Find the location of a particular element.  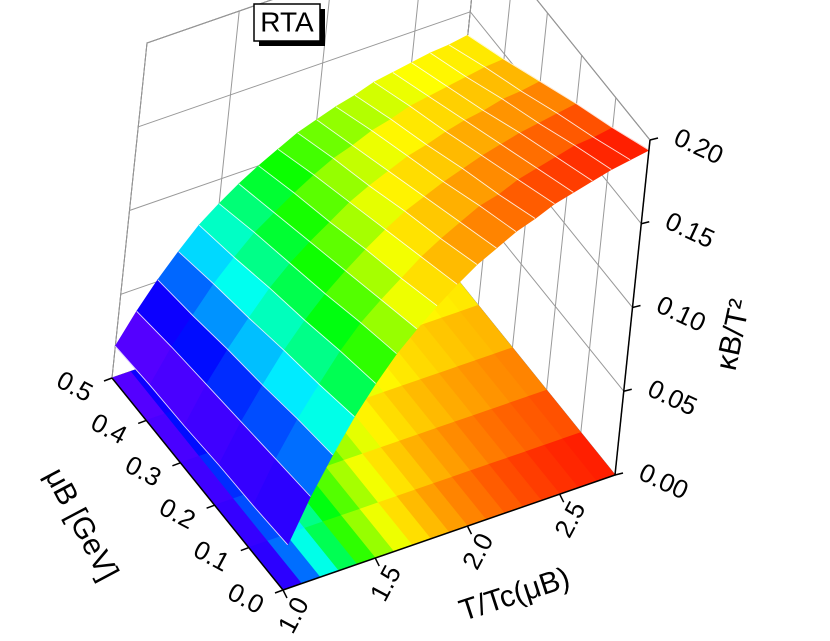

y-tick-label: 0.3 is located at coordinates (143, 470).